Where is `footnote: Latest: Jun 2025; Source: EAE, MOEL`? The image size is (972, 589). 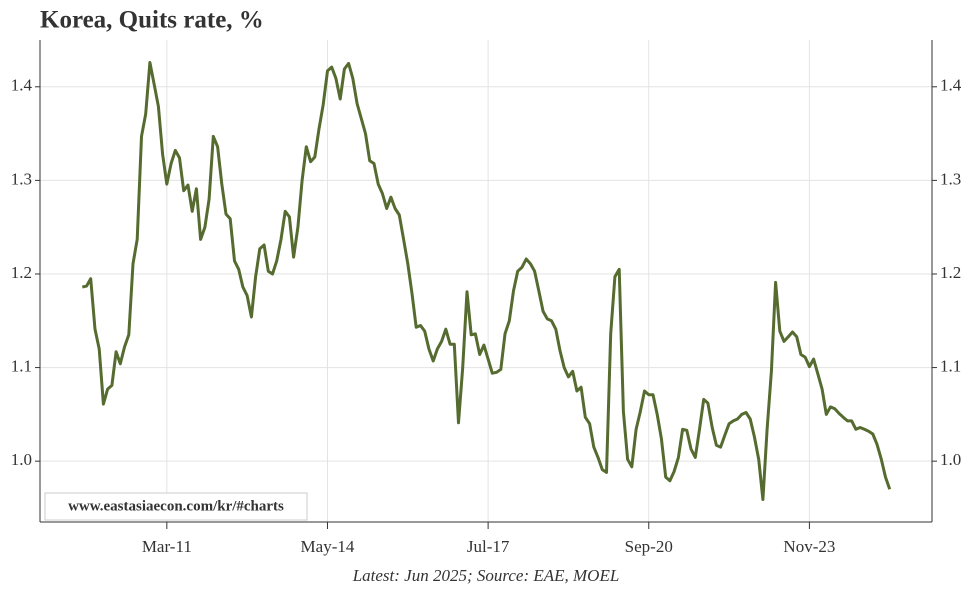
footnote: Latest: Jun 2025; Source: EAE, MOEL is located at coordinates (486, 575).